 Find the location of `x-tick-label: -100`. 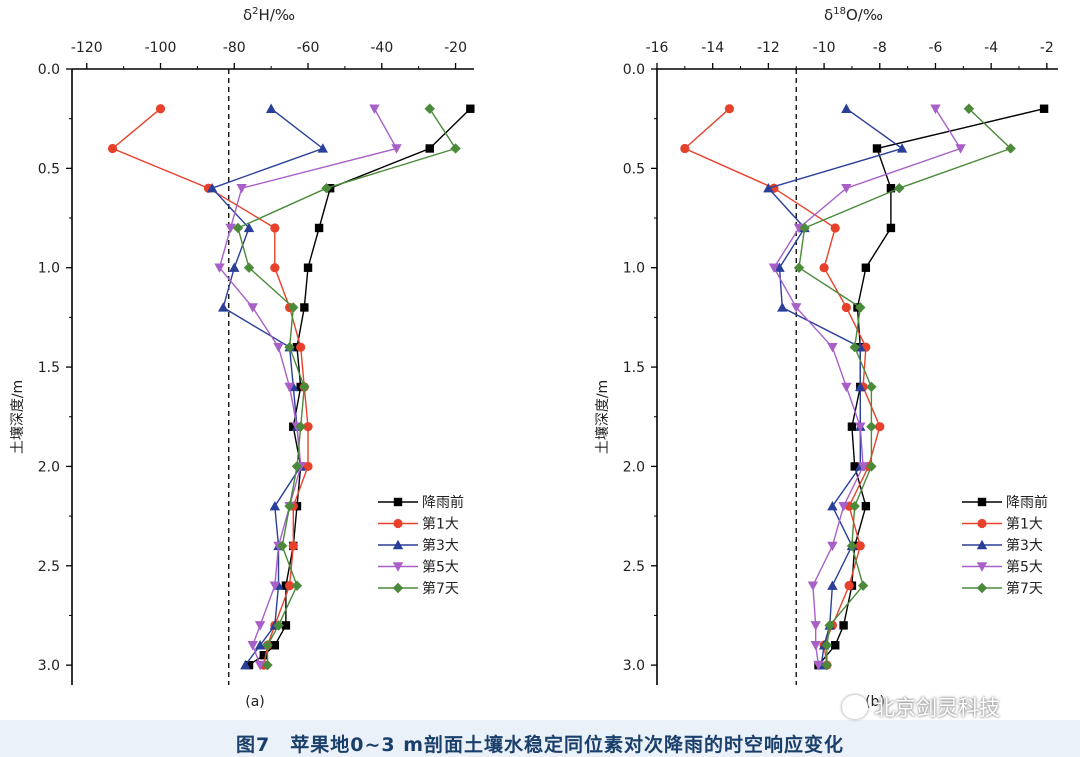

x-tick-label: -100 is located at coordinates (161, 48).